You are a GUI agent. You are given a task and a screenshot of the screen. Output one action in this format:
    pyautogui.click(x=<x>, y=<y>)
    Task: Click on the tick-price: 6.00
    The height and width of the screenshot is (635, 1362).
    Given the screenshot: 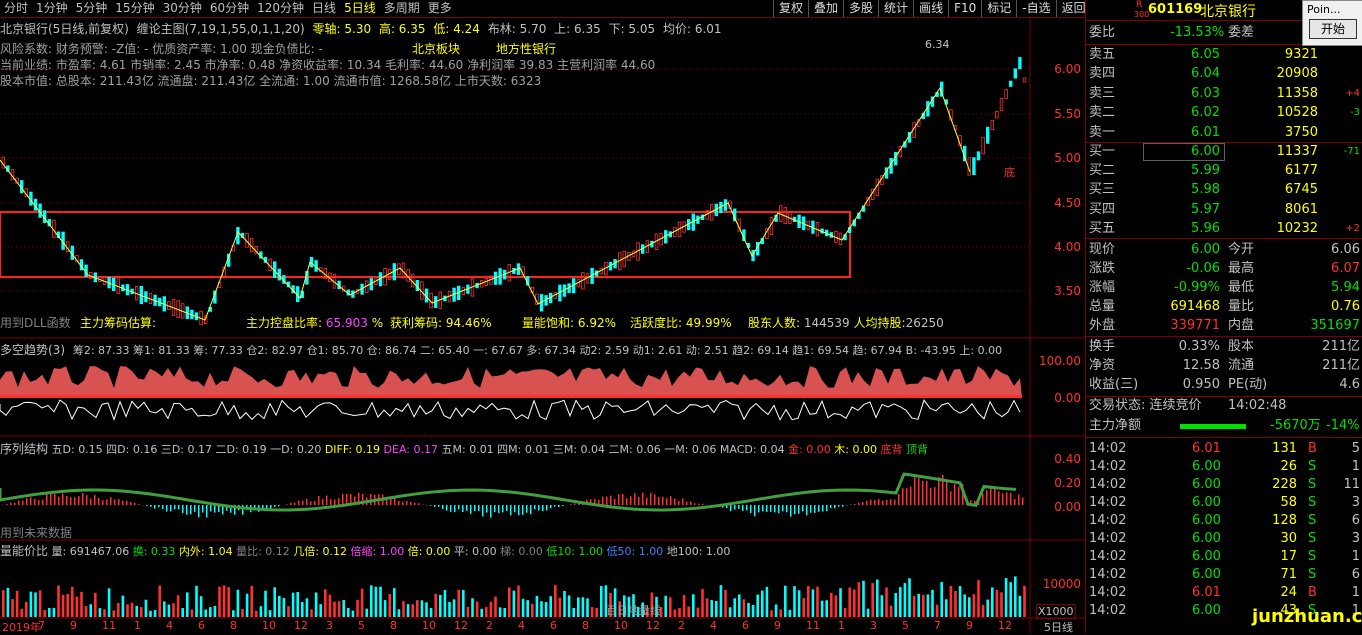 What is the action you would take?
    pyautogui.click(x=1206, y=575)
    